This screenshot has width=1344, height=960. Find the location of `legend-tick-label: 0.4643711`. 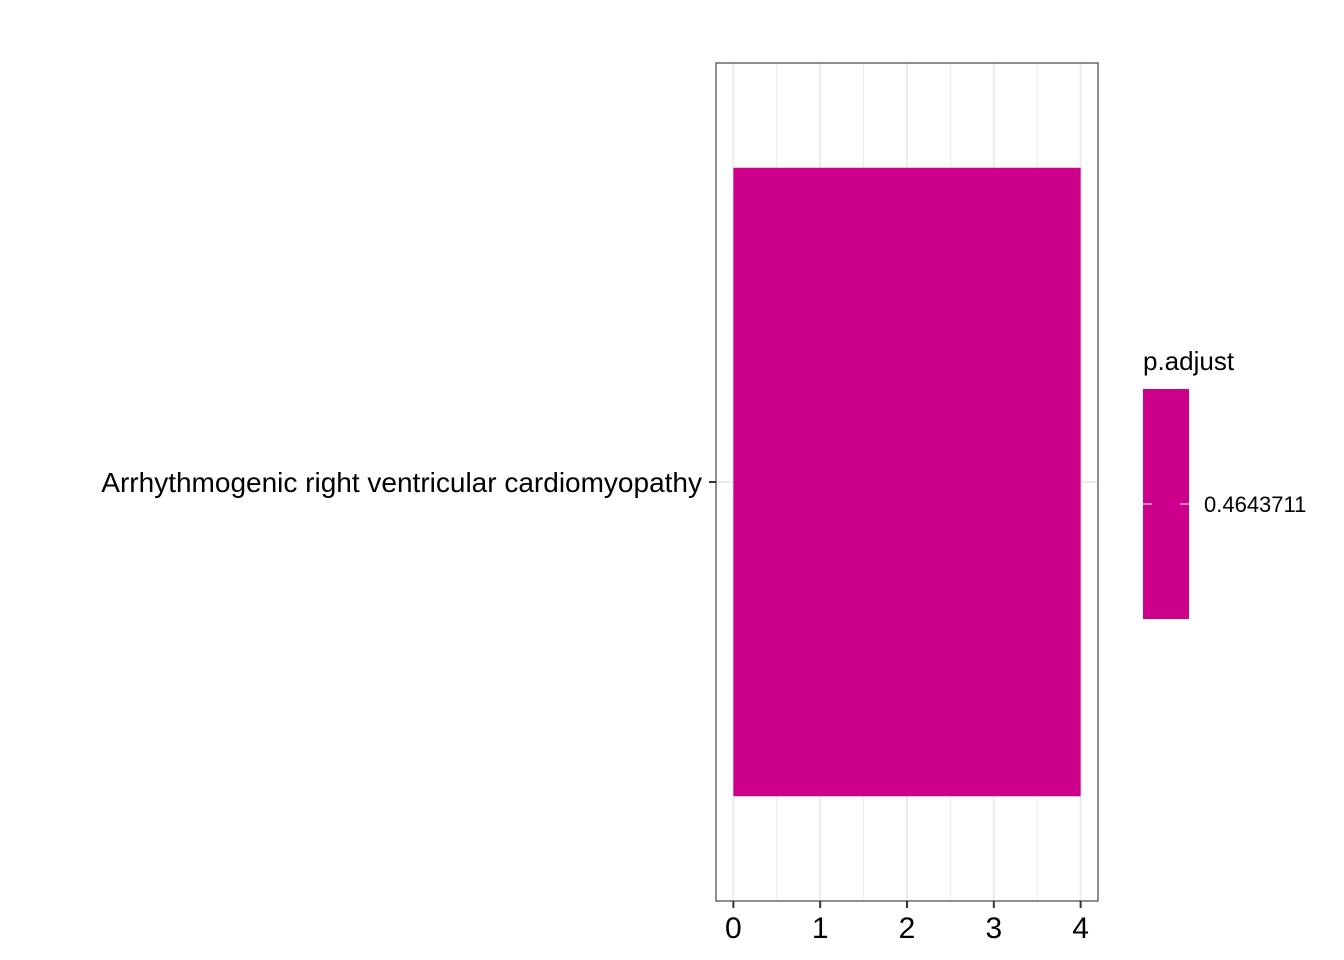

legend-tick-label: 0.4643711 is located at coordinates (1255, 504).